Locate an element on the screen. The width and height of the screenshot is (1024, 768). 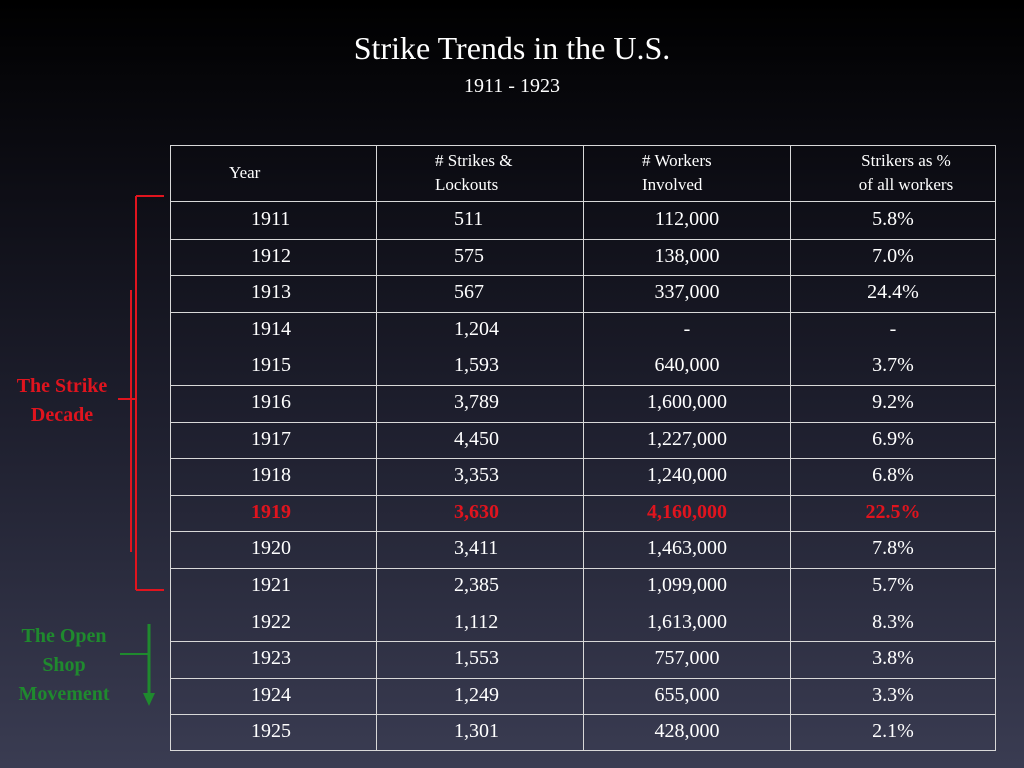
cell-workers: 4,160,000 is located at coordinates (687, 511).